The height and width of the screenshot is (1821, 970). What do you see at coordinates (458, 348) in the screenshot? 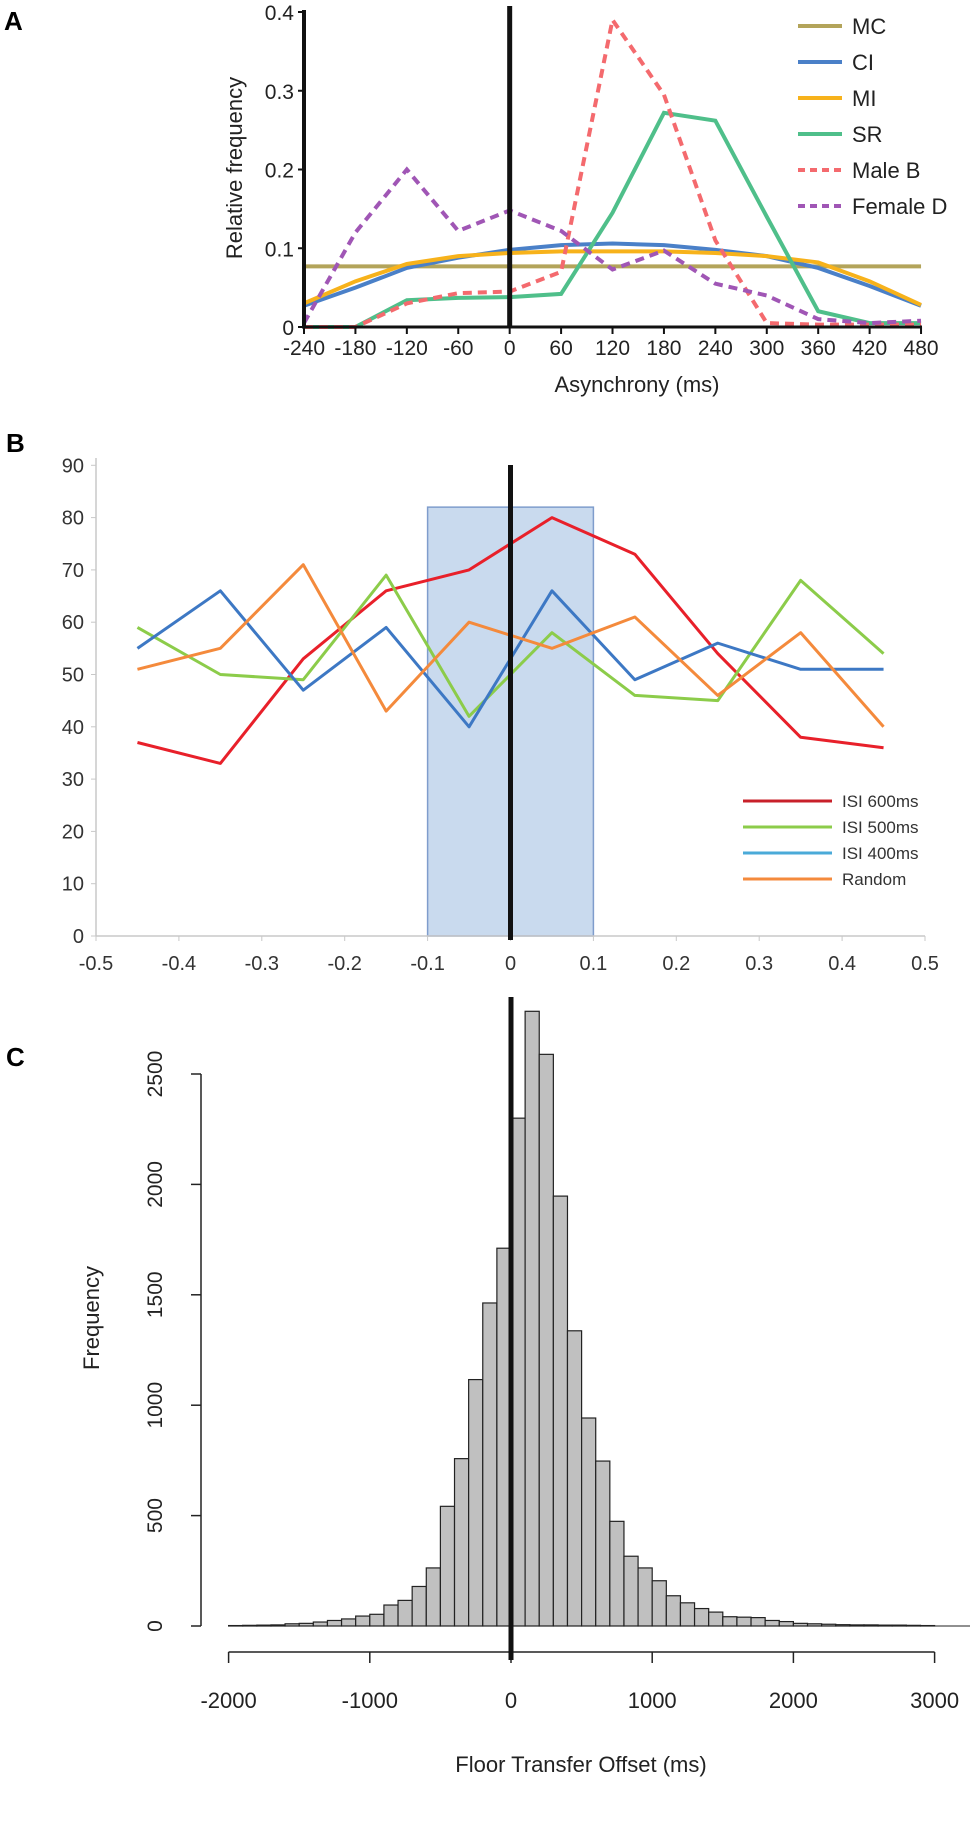
I see `x-tick-label: -60` at bounding box center [458, 348].